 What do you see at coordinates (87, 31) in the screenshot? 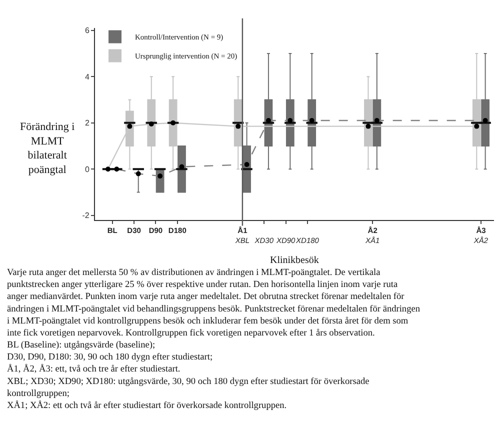
I see `y-tick-label: 6` at bounding box center [87, 31].